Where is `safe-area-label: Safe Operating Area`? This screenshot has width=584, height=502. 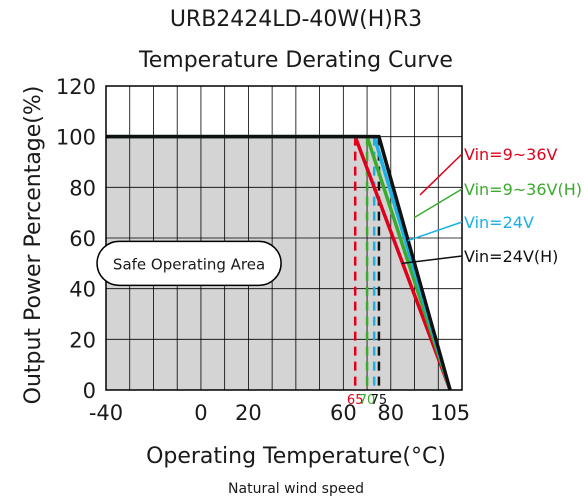 safe-area-label: Safe Operating Area is located at coordinates (189, 264).